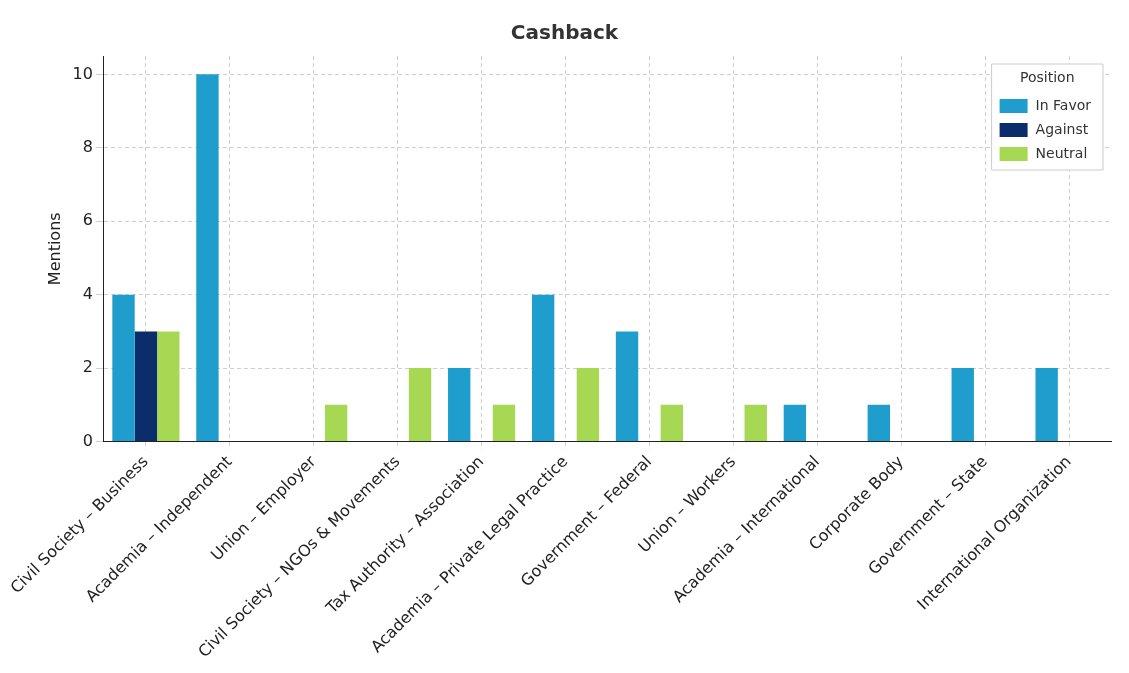 The width and height of the screenshot is (1129, 673). What do you see at coordinates (1047, 76) in the screenshot?
I see `legend-title: Position` at bounding box center [1047, 76].